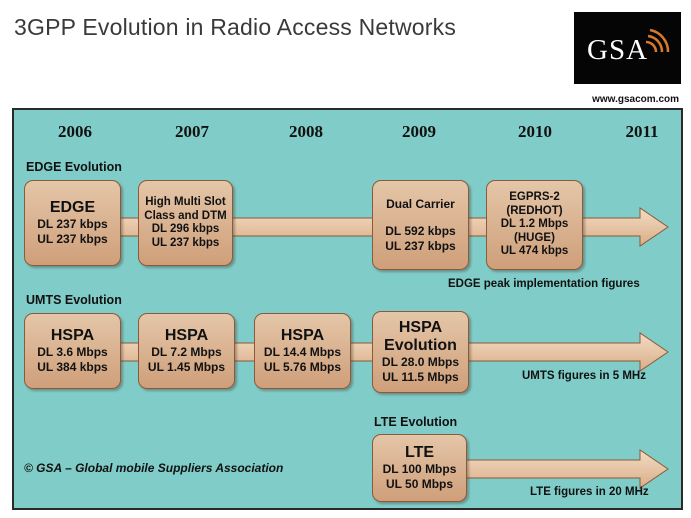 The height and width of the screenshot is (518, 691). What do you see at coordinates (420, 230) in the screenshot?
I see `box-line: DL 592 kbps` at bounding box center [420, 230].